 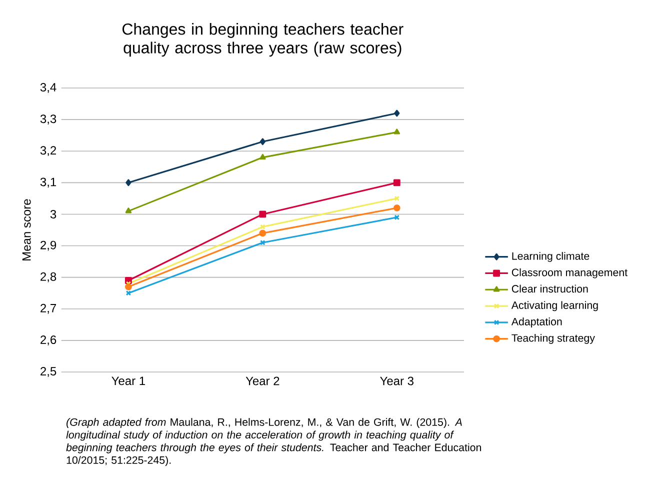 I want to click on y-tick-label: 2,5, so click(x=48, y=372).